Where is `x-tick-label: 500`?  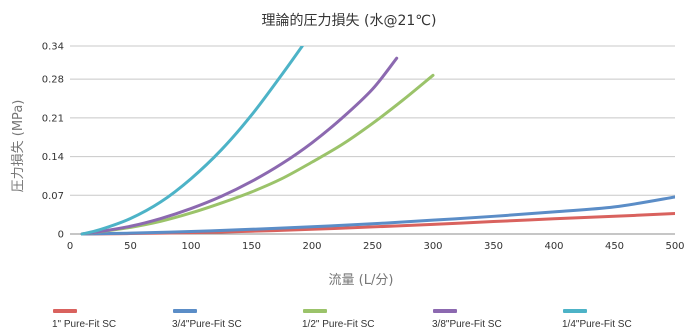 x-tick-label: 500 is located at coordinates (674, 246).